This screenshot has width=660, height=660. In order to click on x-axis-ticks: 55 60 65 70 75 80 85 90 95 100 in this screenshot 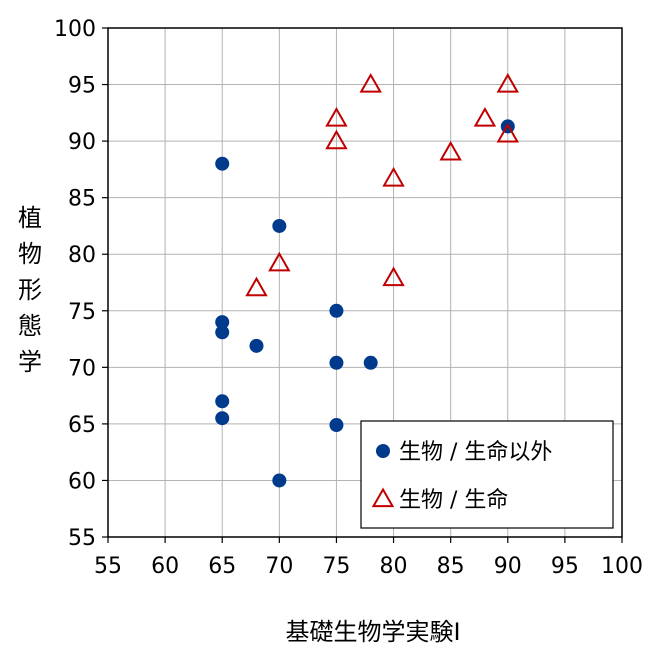, I will do `click(368, 558)`.